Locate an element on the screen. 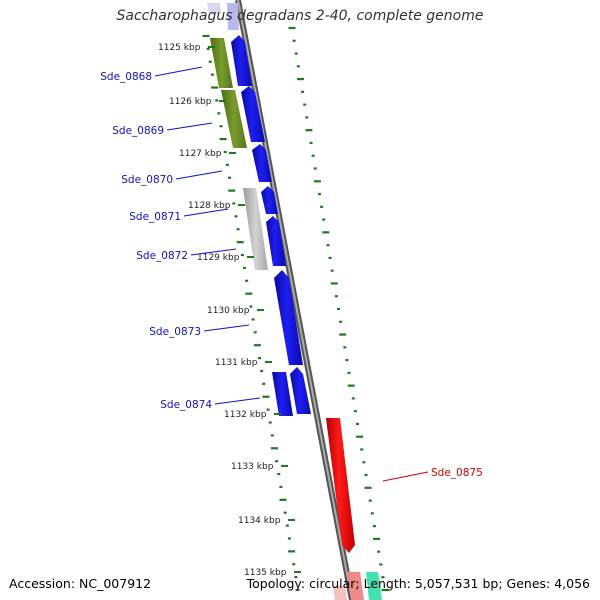 This screenshot has width=600, height=600. gene-label-sde-0874: Sde_0874 is located at coordinates (186, 405).